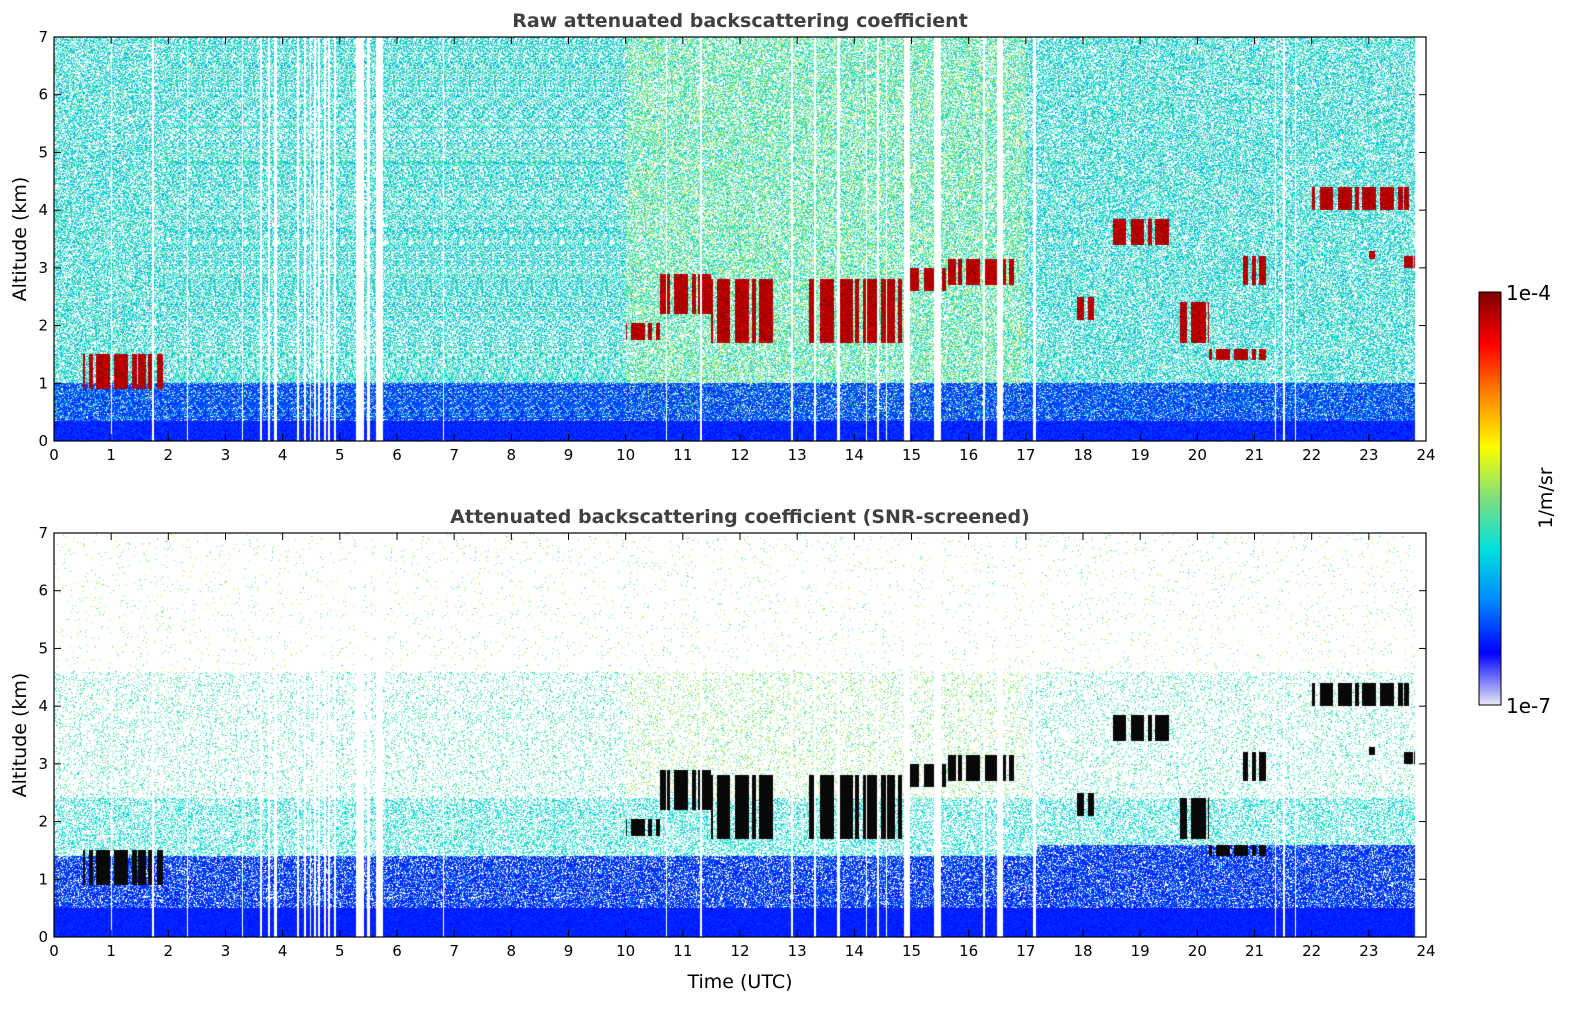  Describe the element at coordinates (20, 735) in the screenshot. I see `bottom-y-axis-label: Altitude (km)` at that location.